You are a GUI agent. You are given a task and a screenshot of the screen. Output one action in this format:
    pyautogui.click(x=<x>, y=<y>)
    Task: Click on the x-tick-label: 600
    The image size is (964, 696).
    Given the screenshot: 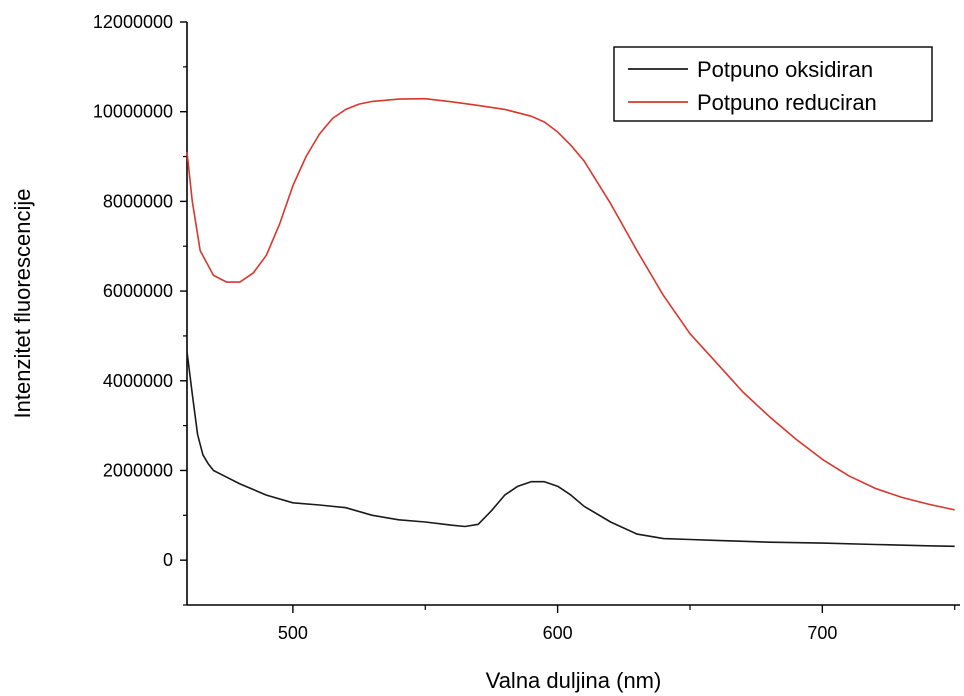 What is the action you would take?
    pyautogui.click(x=558, y=633)
    